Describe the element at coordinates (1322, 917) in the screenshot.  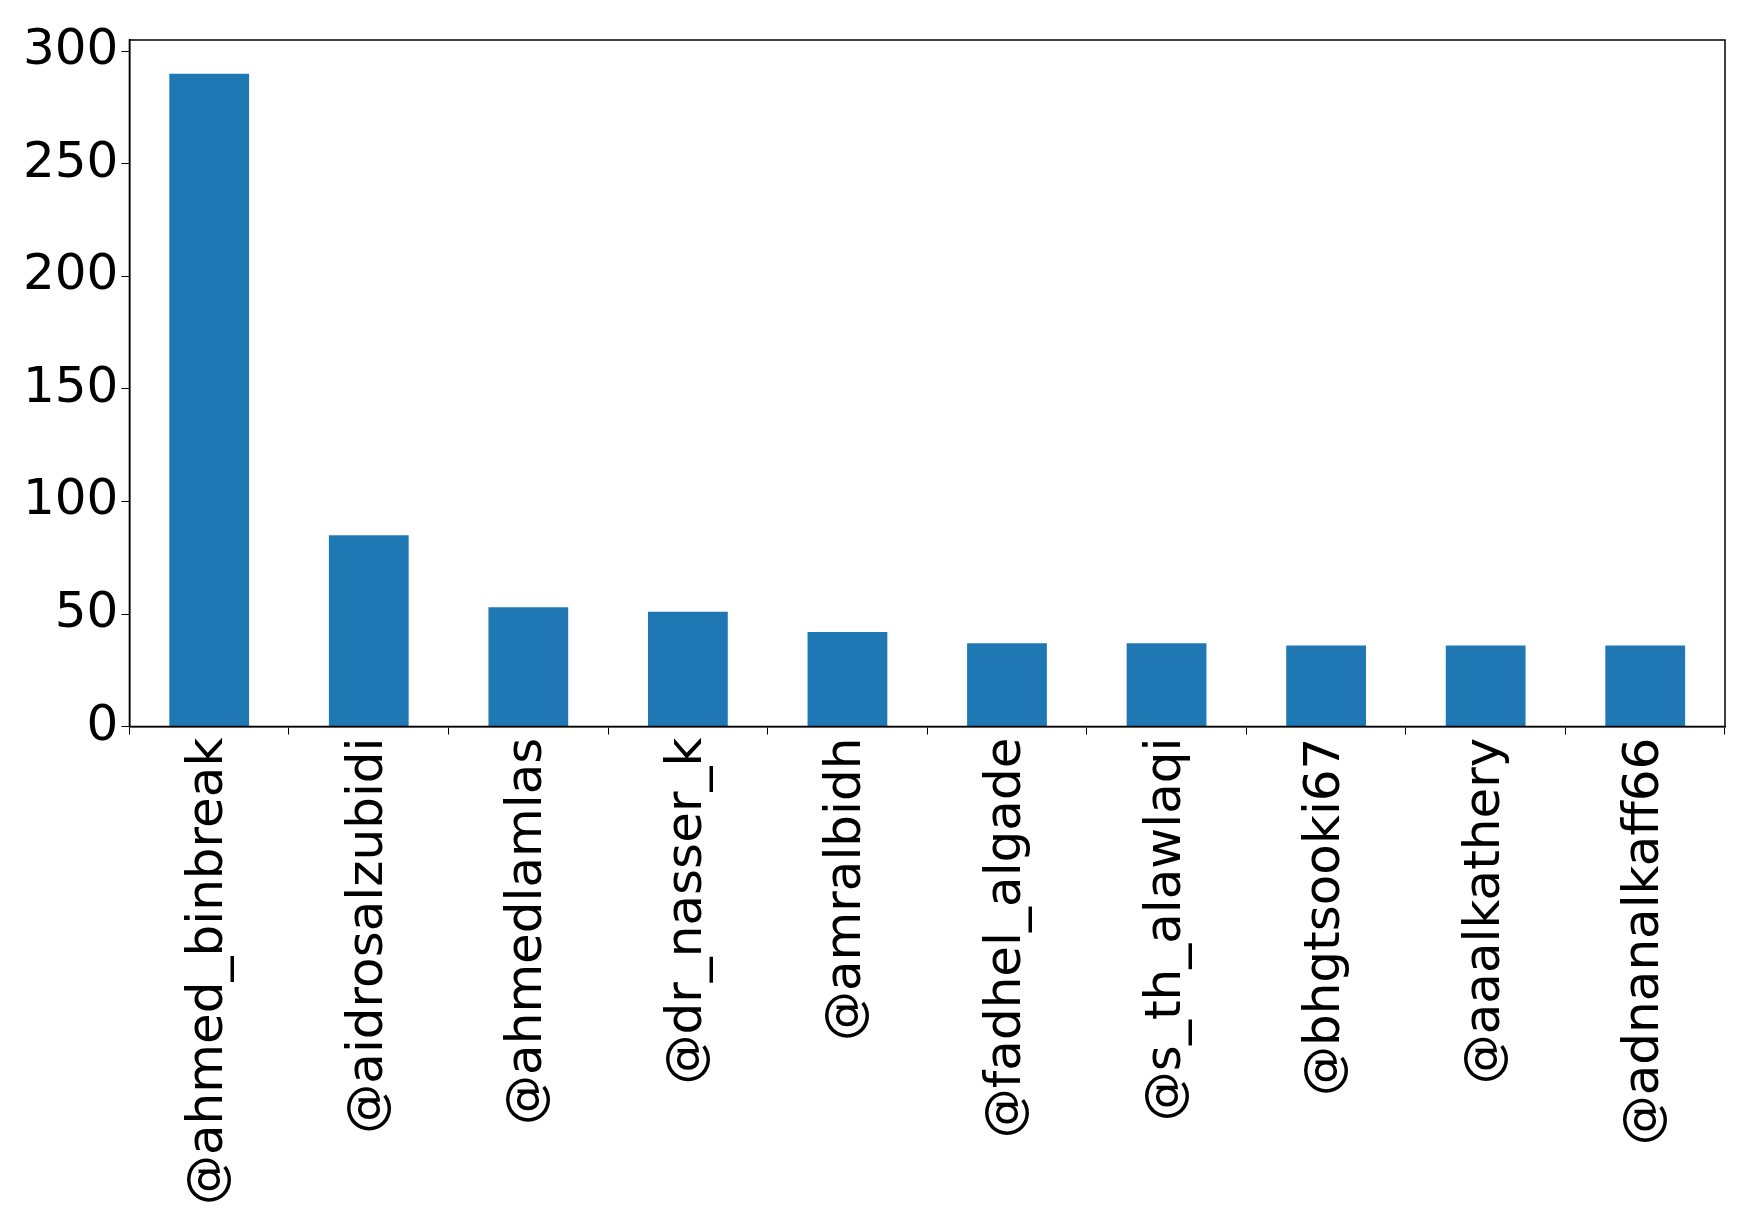
I see `x-tick-label: @bhgtsooki67` at that location.